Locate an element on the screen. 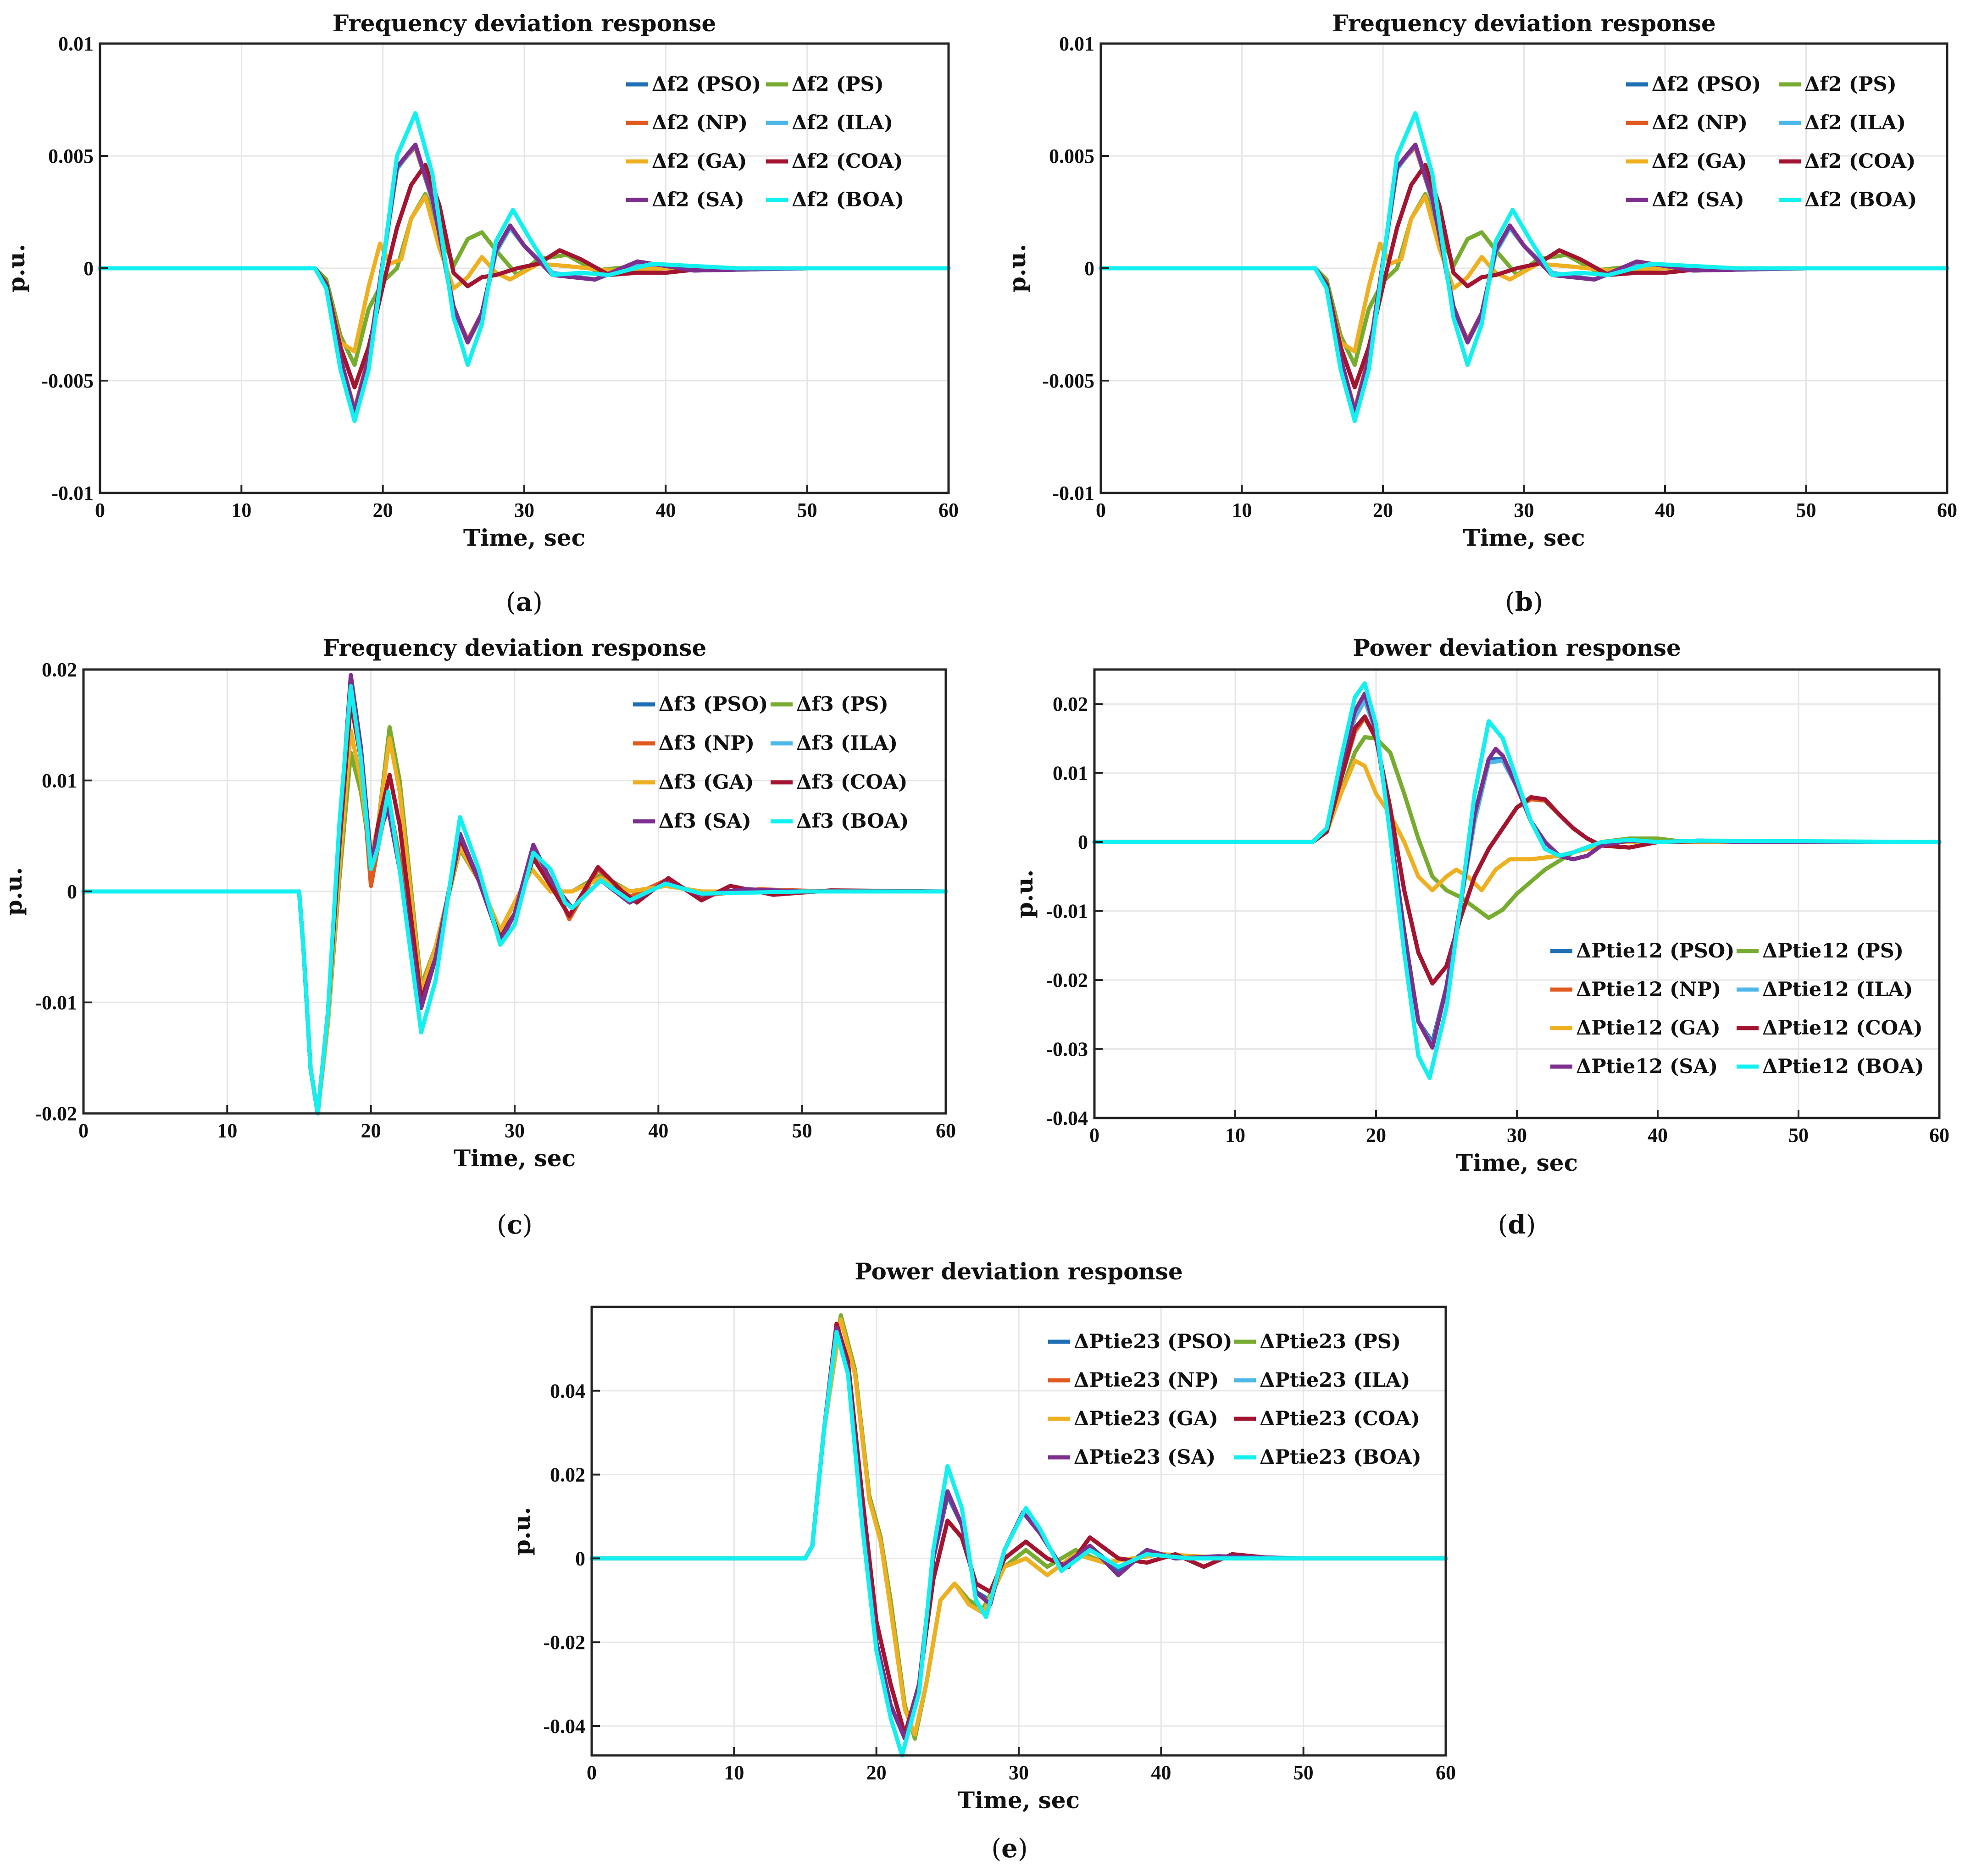 Image resolution: width=1965 pixels, height=1876 pixels. legend-label: ΔPtie12 (BOA) is located at coordinates (1843, 1066).